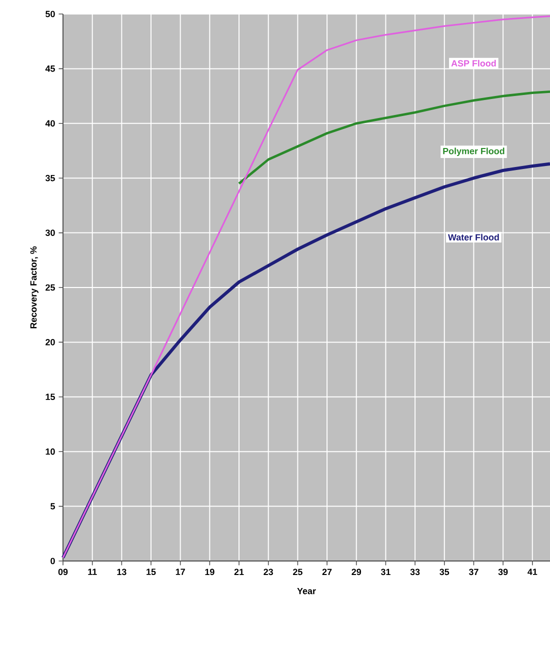 The image size is (550, 649). What do you see at coordinates (415, 572) in the screenshot?
I see `x-tick-label: 33` at bounding box center [415, 572].